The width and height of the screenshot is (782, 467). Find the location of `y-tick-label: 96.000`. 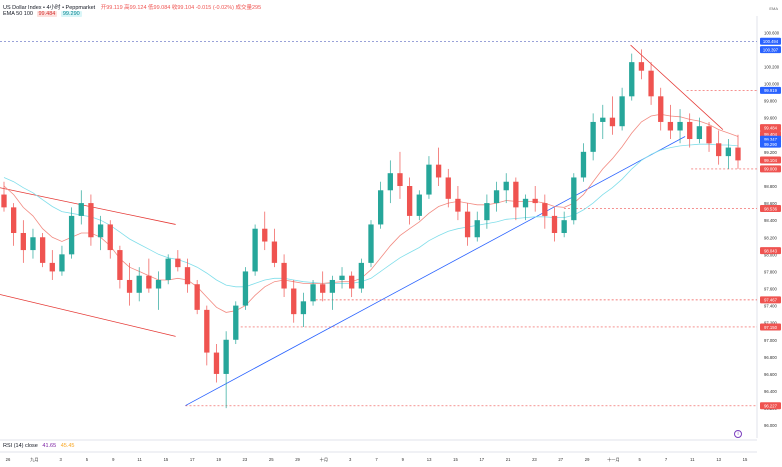

y-tick-label: 96.000 is located at coordinates (770, 425).